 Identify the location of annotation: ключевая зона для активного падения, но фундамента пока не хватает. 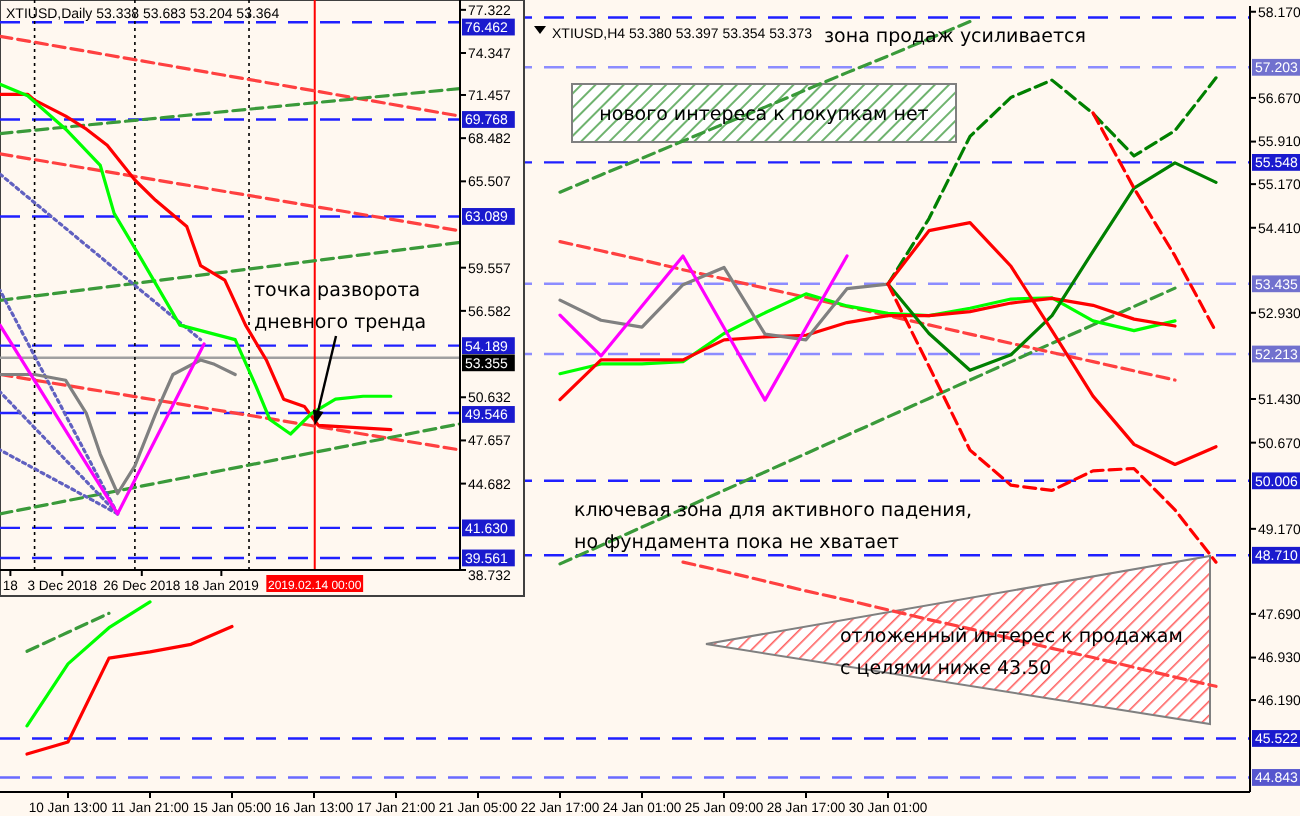
(773, 527).